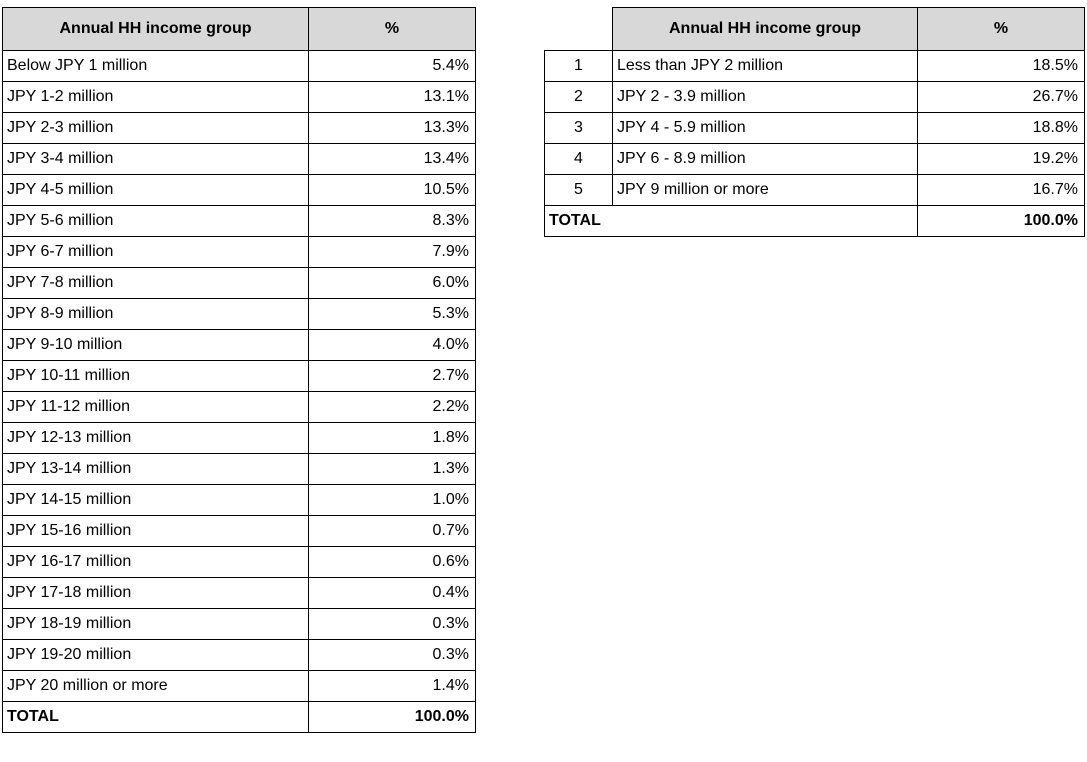 This screenshot has width=1087, height=762. I want to click on income-group-cell: Below JPY 1 million, so click(155, 66).